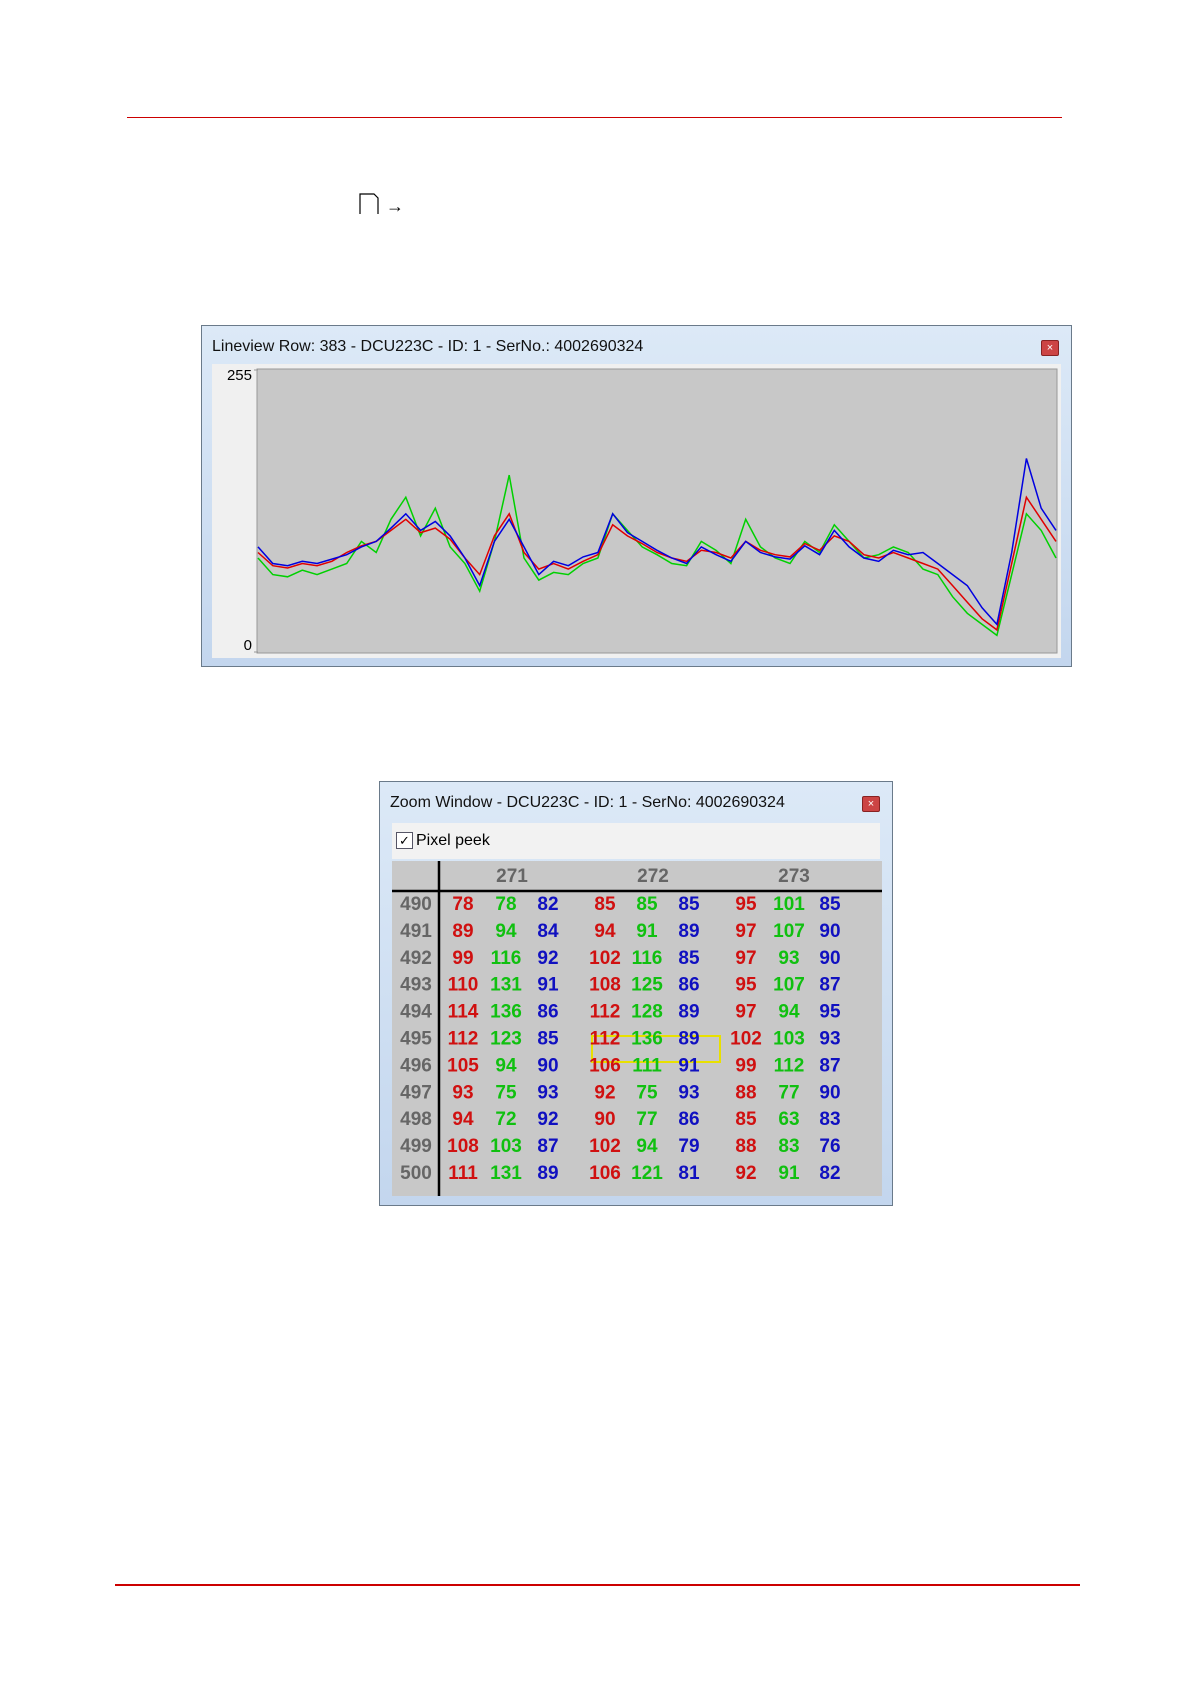  I want to click on pixel-value: 128, so click(647, 1012).